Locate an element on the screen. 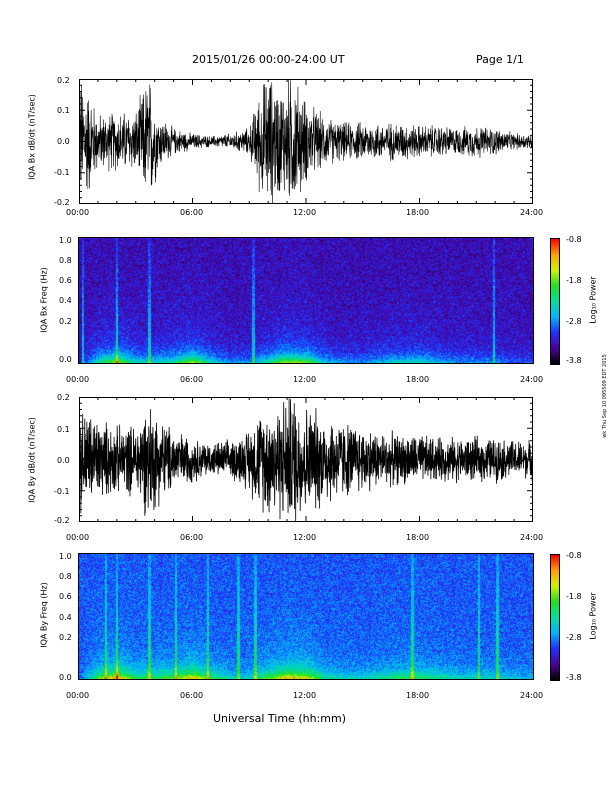 This screenshot has width=612, height=792. panel3-by-timeseries is located at coordinates (306, 459).